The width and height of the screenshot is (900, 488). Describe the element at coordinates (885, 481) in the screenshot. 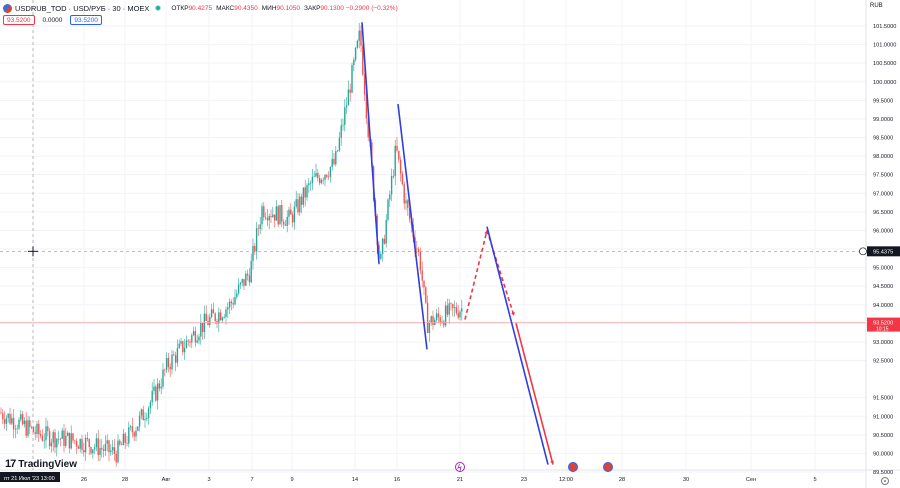

I see `settings-gear-icon` at that location.